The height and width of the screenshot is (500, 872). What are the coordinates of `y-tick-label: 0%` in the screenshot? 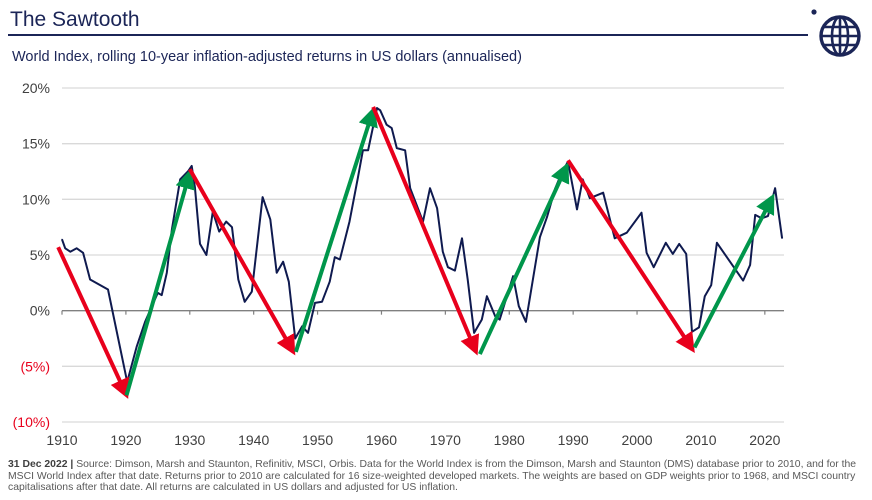 It's located at (40, 311).